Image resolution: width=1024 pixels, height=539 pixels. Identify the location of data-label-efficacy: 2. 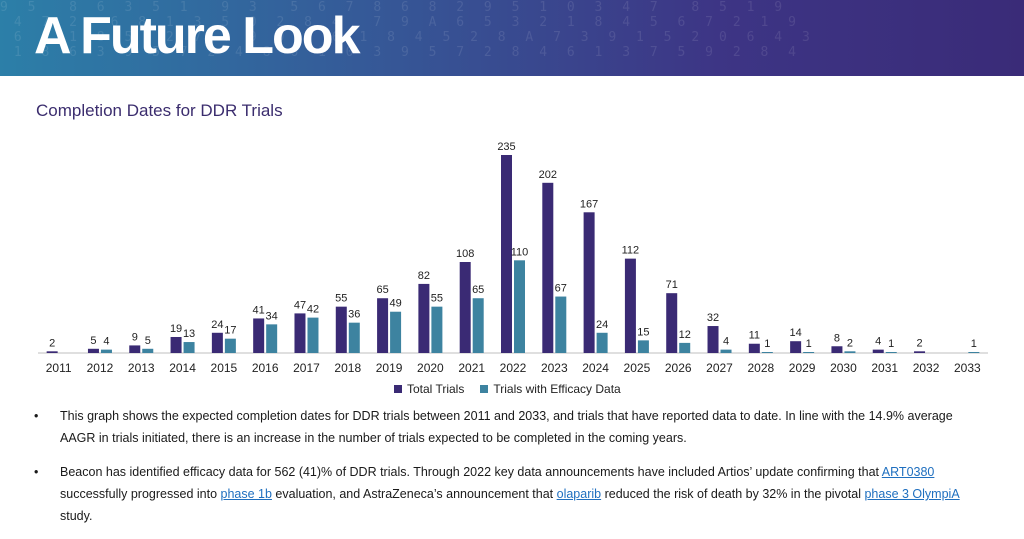
(850, 343).